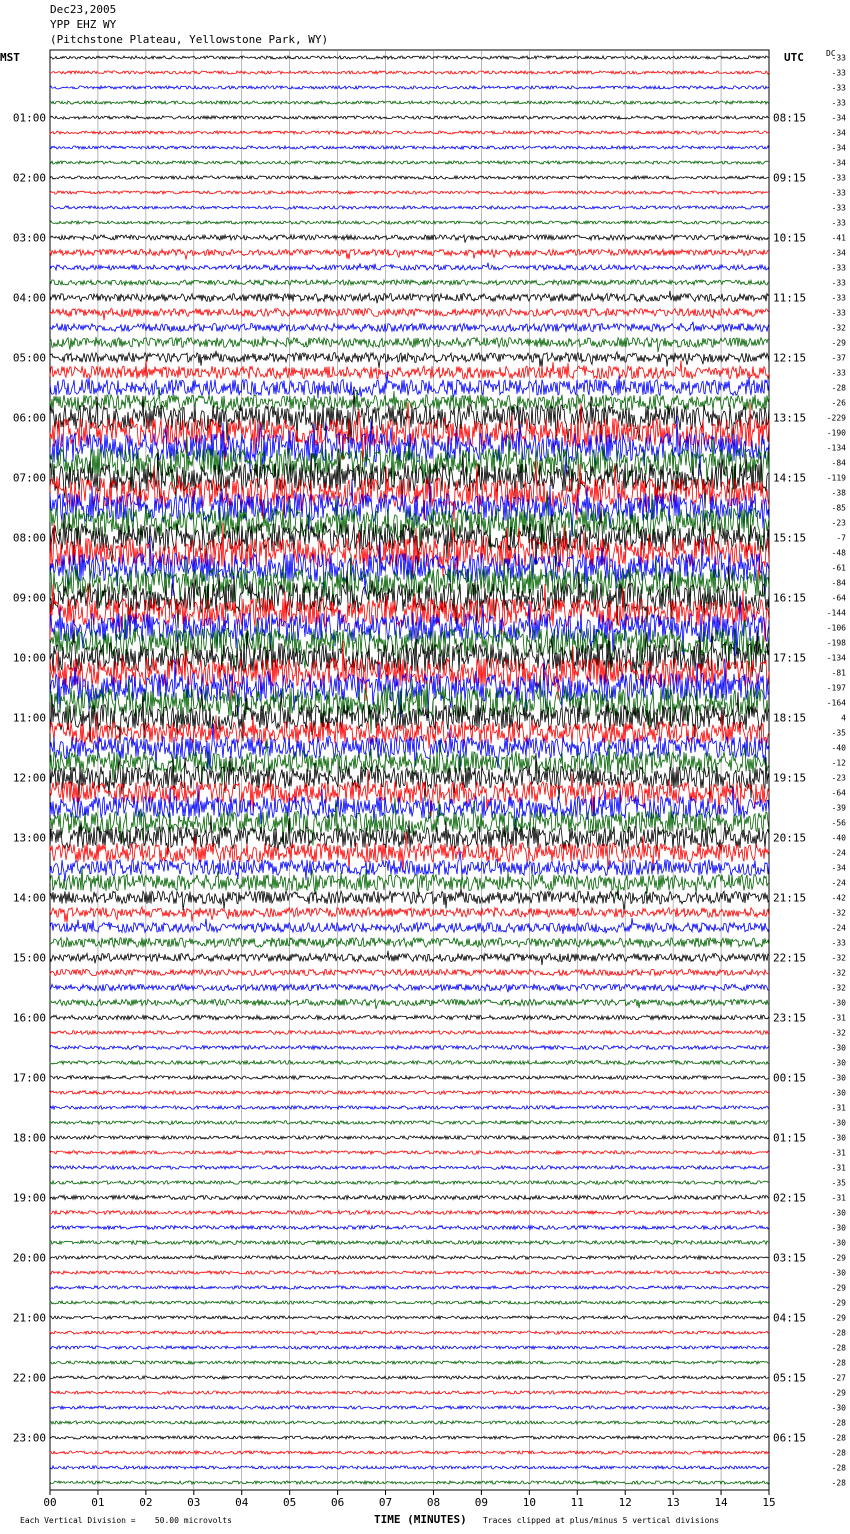 The height and width of the screenshot is (1534, 850). What do you see at coordinates (242, 1502) in the screenshot?
I see `x-tick-label: 04` at bounding box center [242, 1502].